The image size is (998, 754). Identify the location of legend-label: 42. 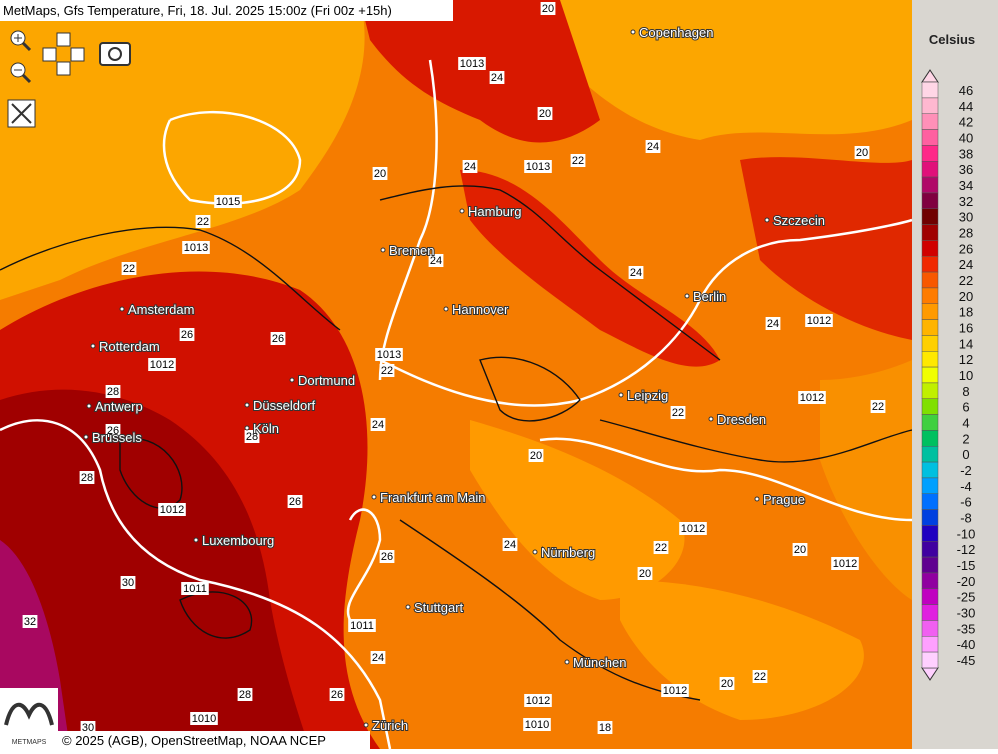
(966, 122).